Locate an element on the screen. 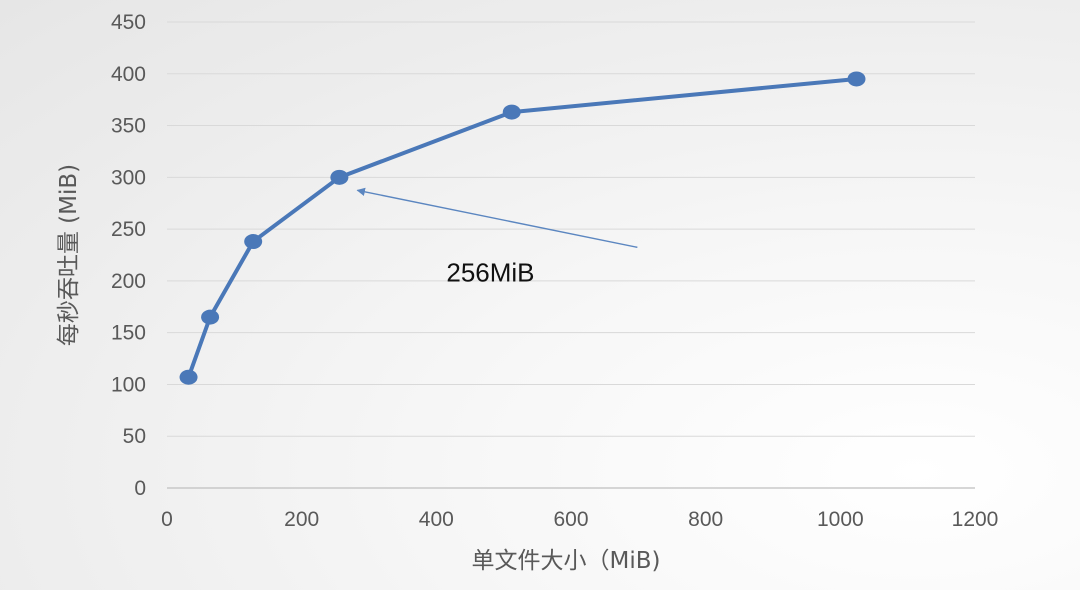 The height and width of the screenshot is (590, 1080). y-tick-label-350: 350 is located at coordinates (128, 126).